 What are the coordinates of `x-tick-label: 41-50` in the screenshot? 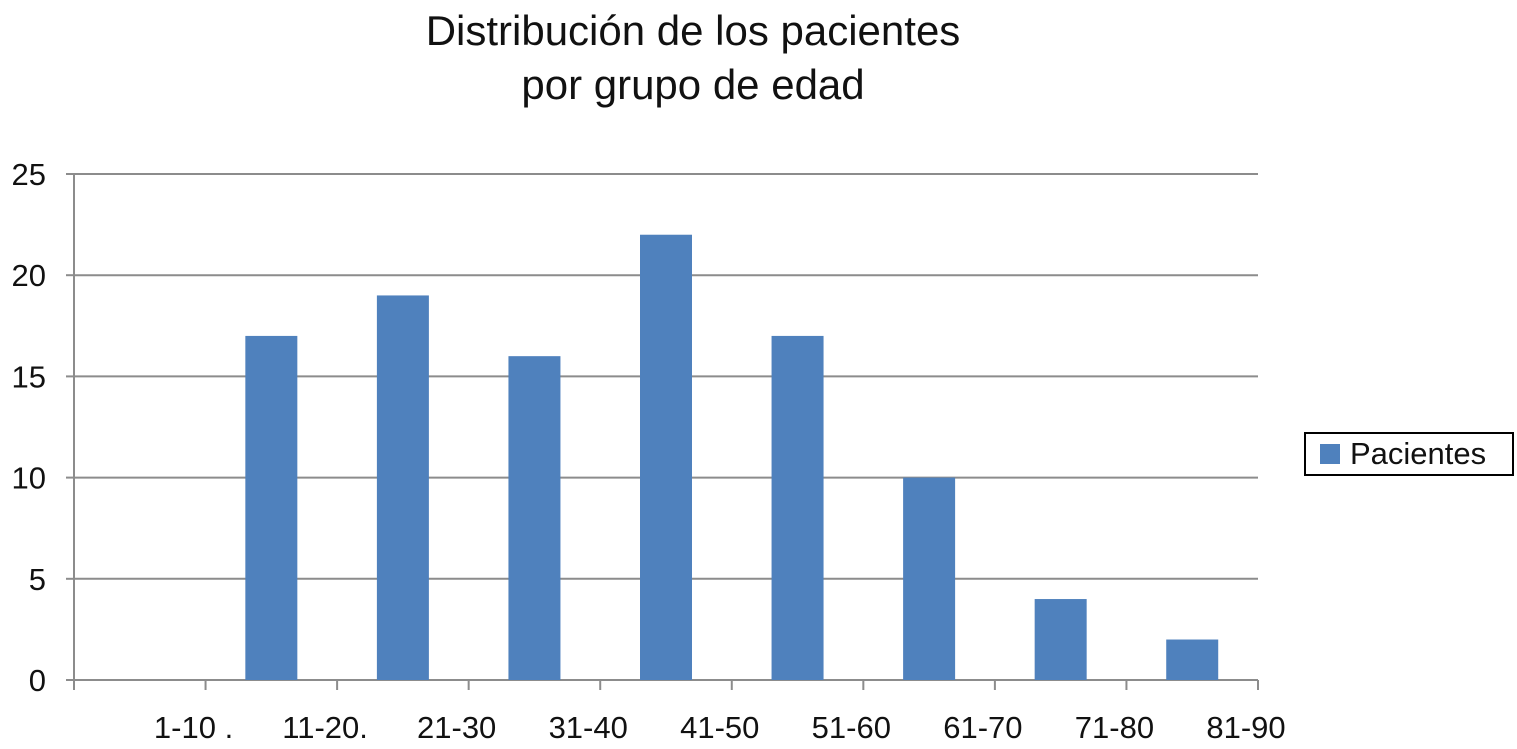 It's located at (719, 727).